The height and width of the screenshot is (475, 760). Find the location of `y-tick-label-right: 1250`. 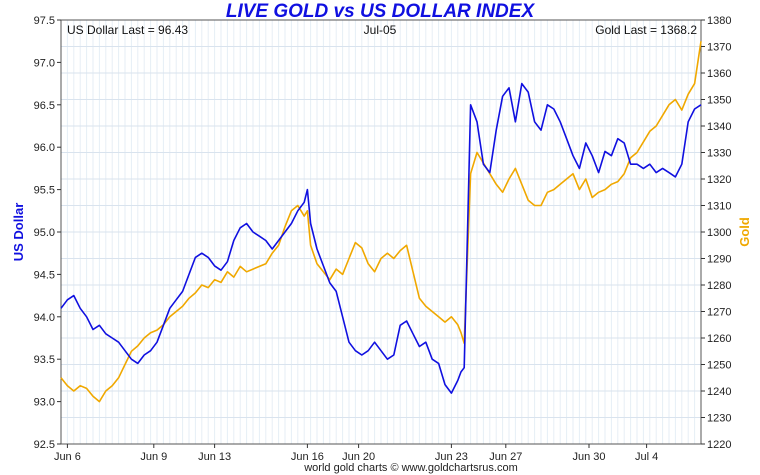

y-tick-label-right: 1250 is located at coordinates (719, 366).